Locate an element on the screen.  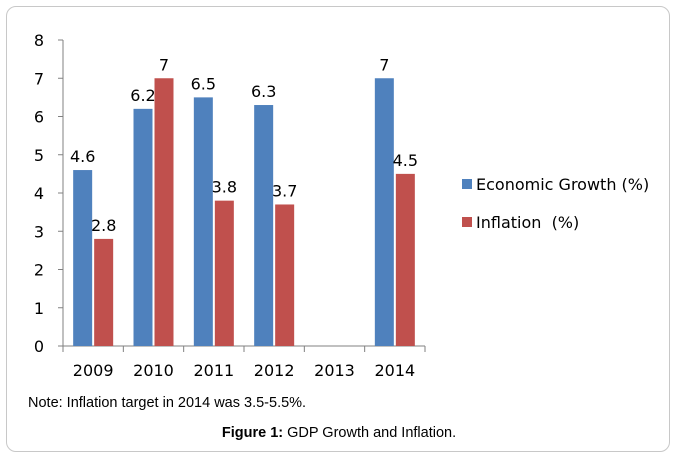
figure-caption-label: Figure 1: is located at coordinates (252, 433).